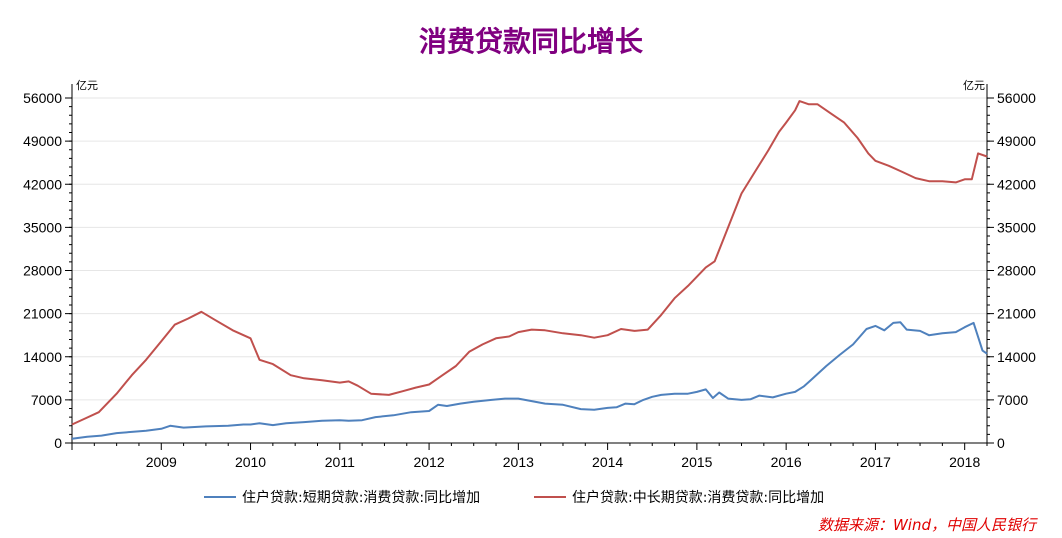 Image resolution: width=1062 pixels, height=538 pixels. I want to click on x-tick-label-4: 2013, so click(518, 462).